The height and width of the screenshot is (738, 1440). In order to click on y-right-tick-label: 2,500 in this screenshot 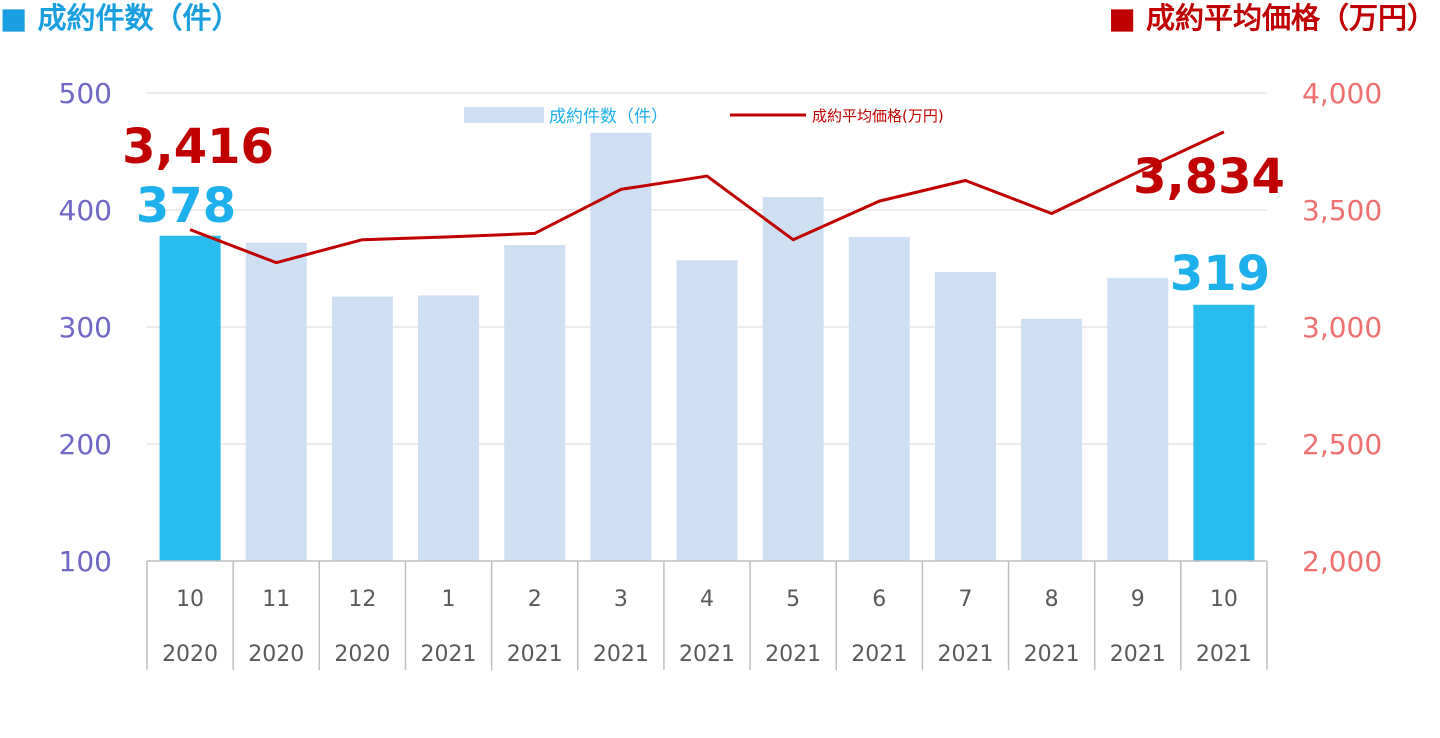, I will do `click(1342, 444)`.